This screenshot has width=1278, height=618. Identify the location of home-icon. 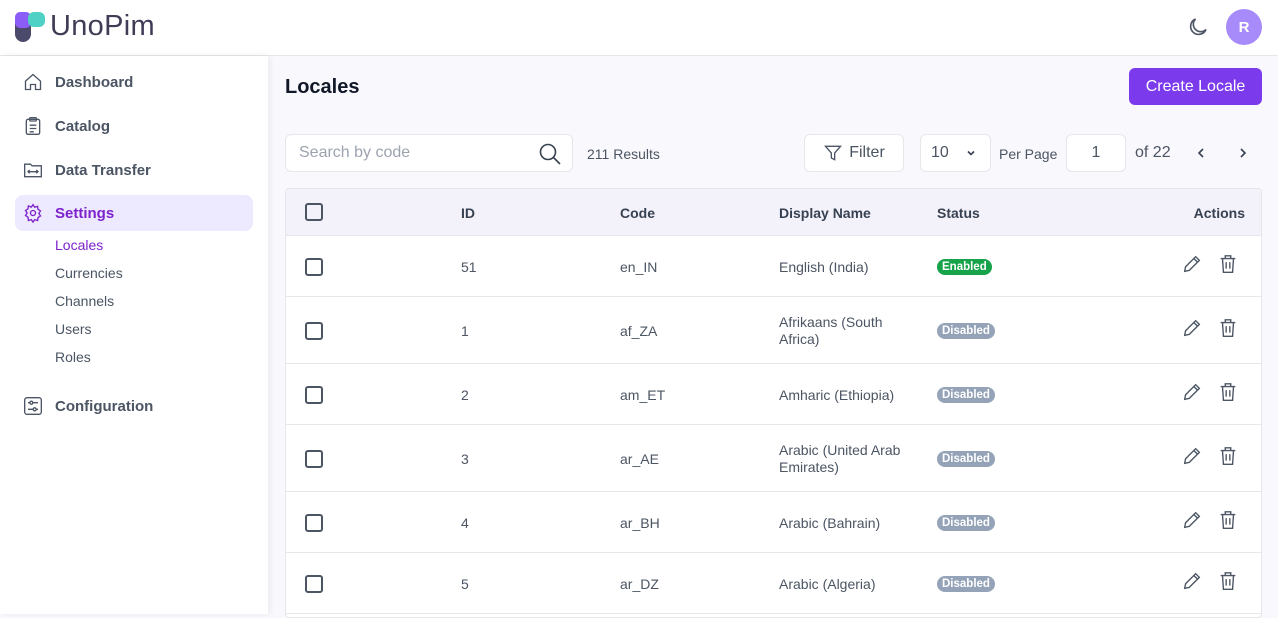
(33, 82).